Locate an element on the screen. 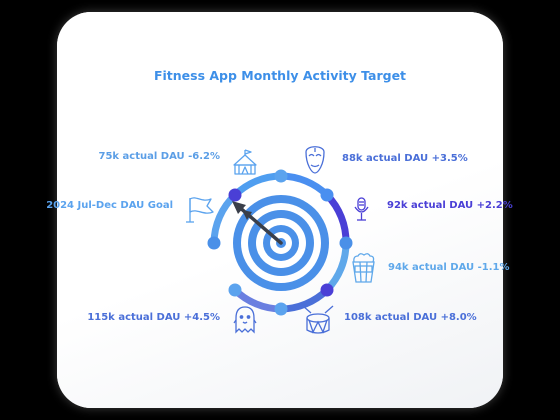  ring-segment-left is located at coordinates (224, 219).